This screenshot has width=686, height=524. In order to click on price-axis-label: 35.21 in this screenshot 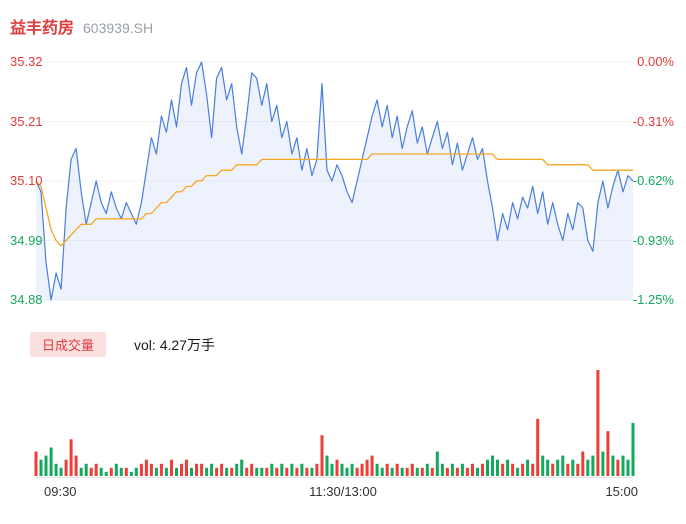, I will do `click(26, 121)`.